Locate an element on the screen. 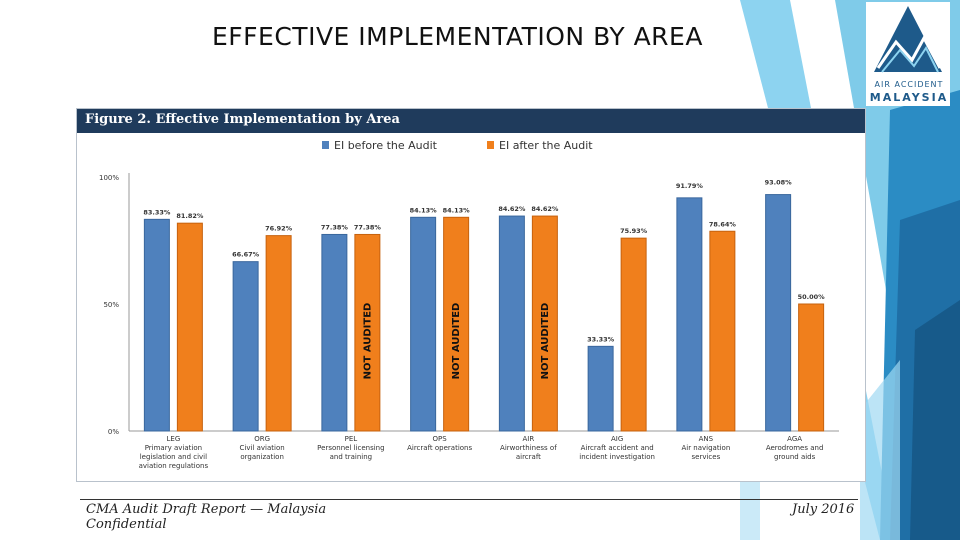 The image size is (960, 540). dark-blue-panel is located at coordinates (935, 420).